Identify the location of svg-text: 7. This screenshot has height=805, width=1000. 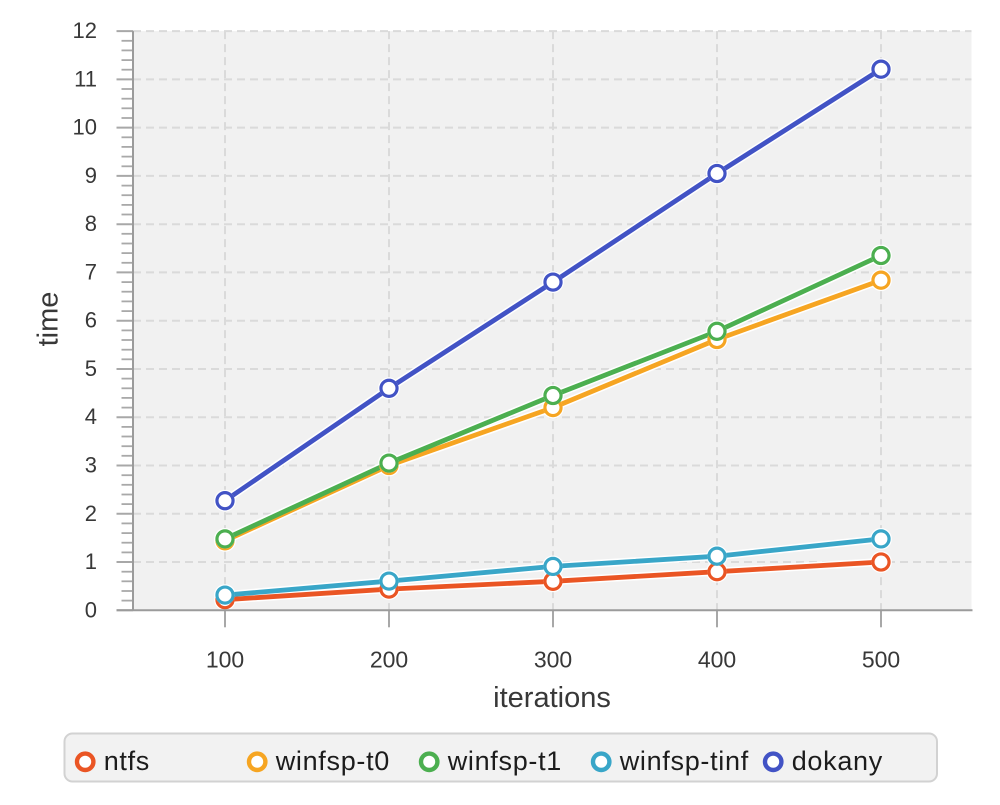
(91, 271).